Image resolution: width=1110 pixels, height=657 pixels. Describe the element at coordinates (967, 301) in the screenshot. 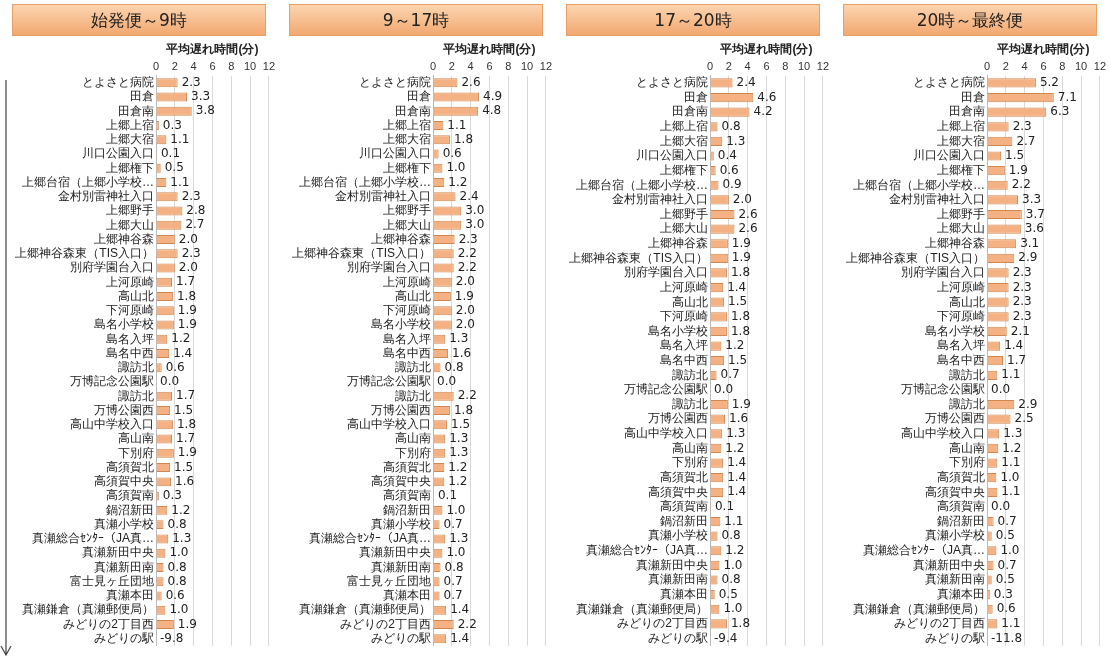

I see `y-tick-label: 高山北` at that location.